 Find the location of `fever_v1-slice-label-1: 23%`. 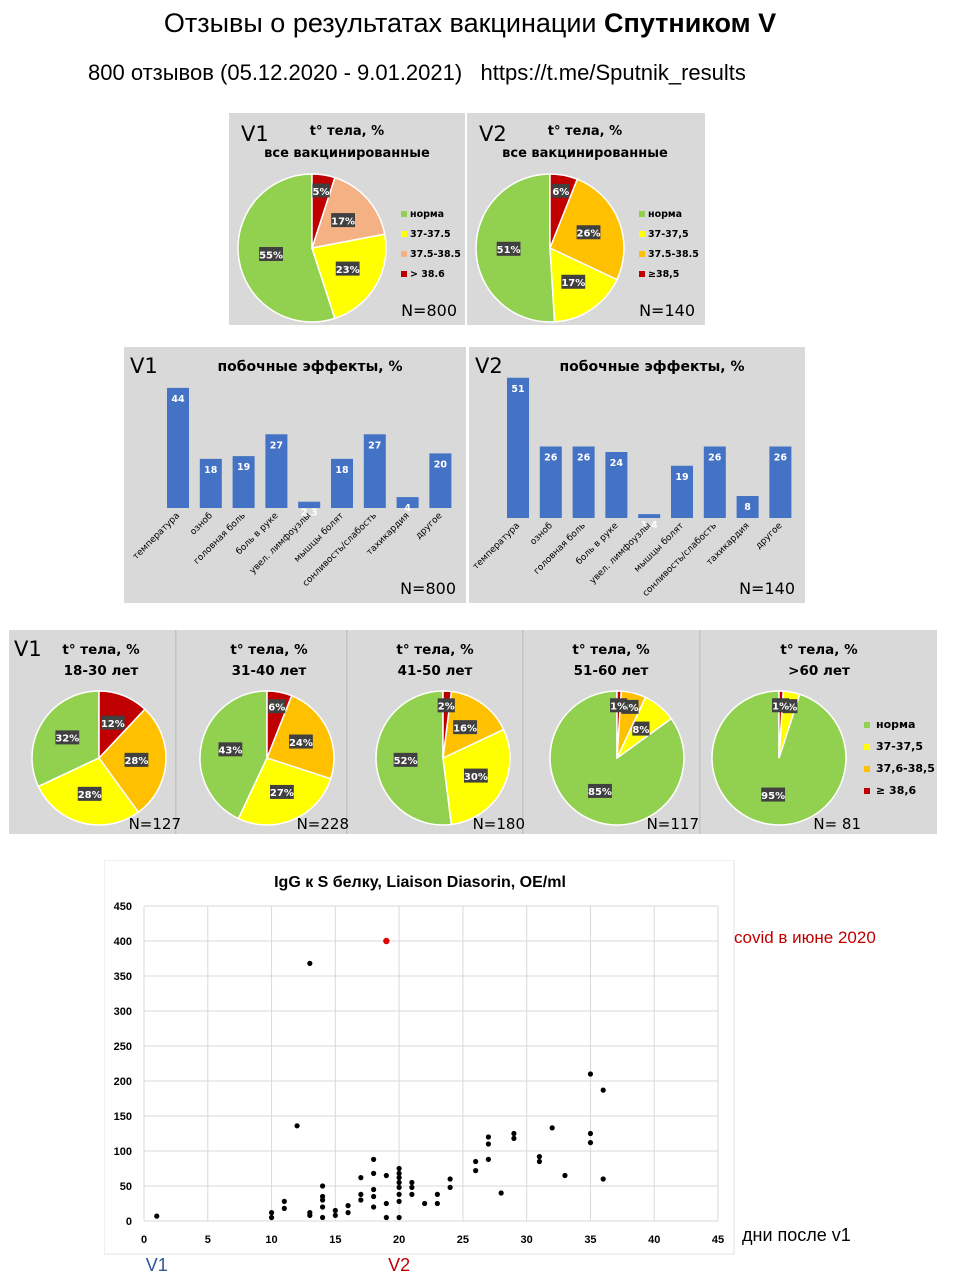

fever_v1-slice-label-1: 23% is located at coordinates (348, 270).